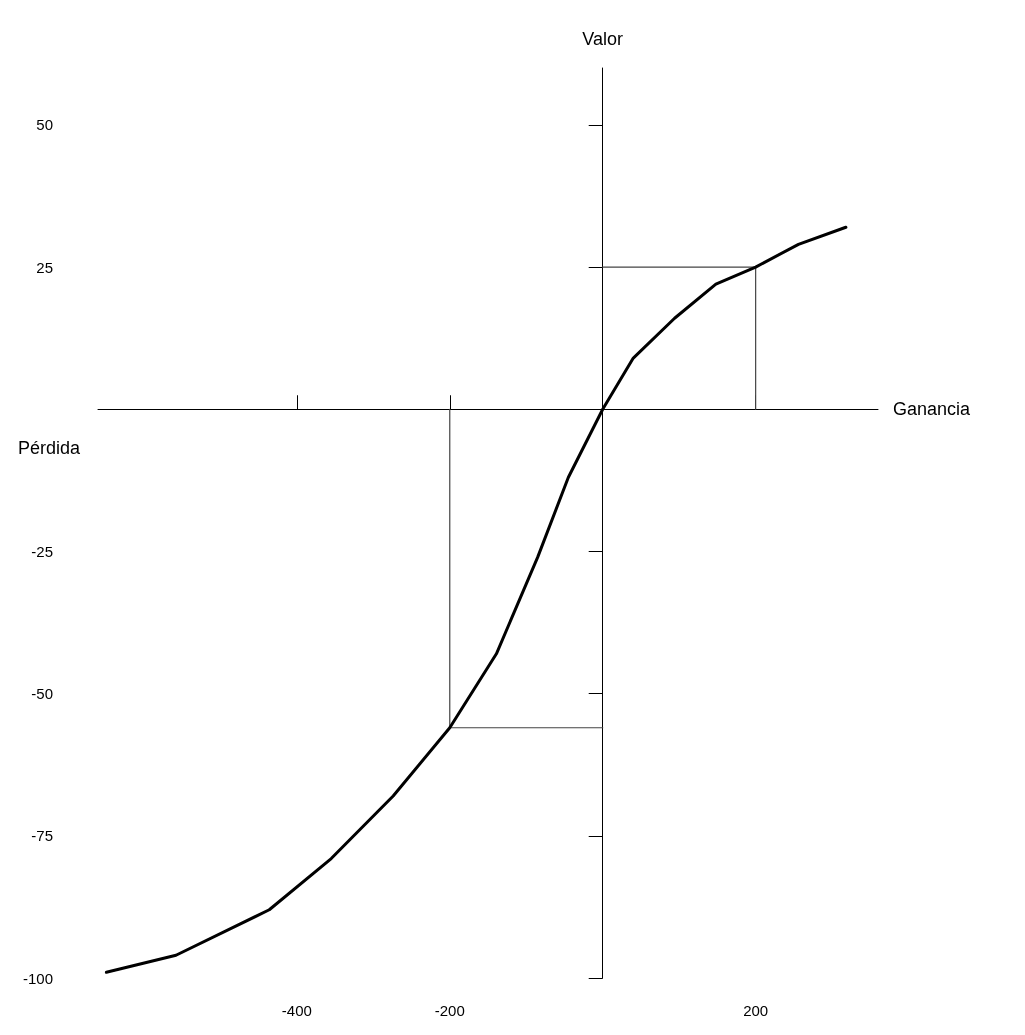  What do you see at coordinates (42, 694) in the screenshot?
I see `y-tick-label: -50` at bounding box center [42, 694].